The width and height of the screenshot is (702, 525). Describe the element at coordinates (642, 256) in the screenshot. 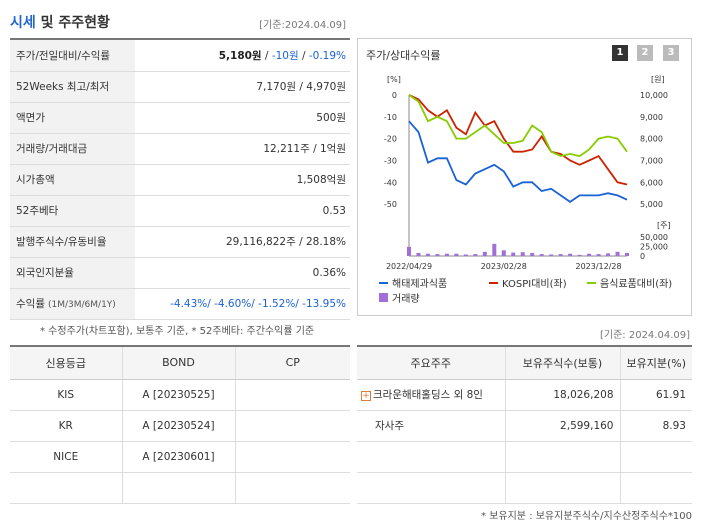

I see `volume-tick-label: 0` at that location.